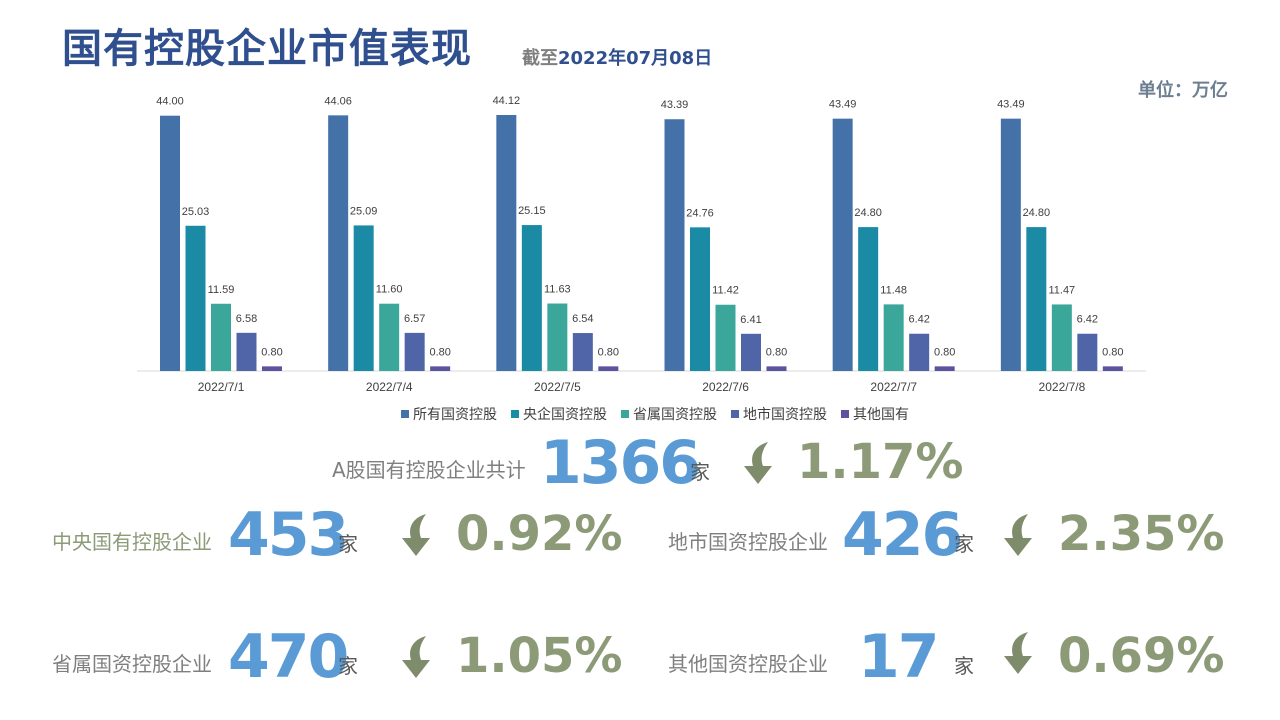 The height and width of the screenshot is (720, 1280). Describe the element at coordinates (881, 415) in the screenshot. I see `legend-label: 其他国有` at that location.